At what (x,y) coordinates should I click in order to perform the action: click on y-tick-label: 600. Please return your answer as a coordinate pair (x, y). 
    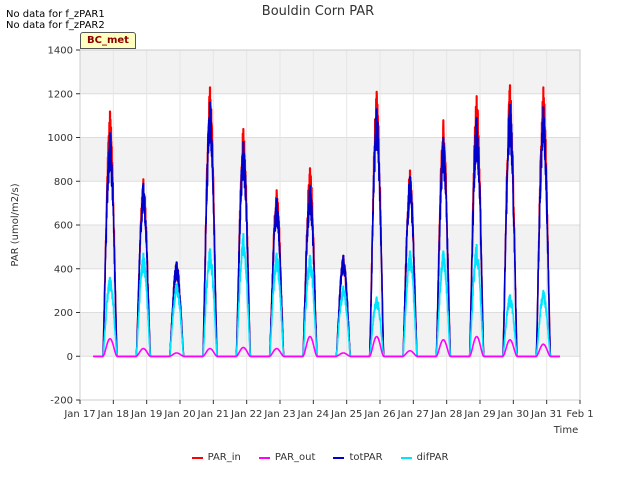
    Looking at the image, I should click on (63, 226).